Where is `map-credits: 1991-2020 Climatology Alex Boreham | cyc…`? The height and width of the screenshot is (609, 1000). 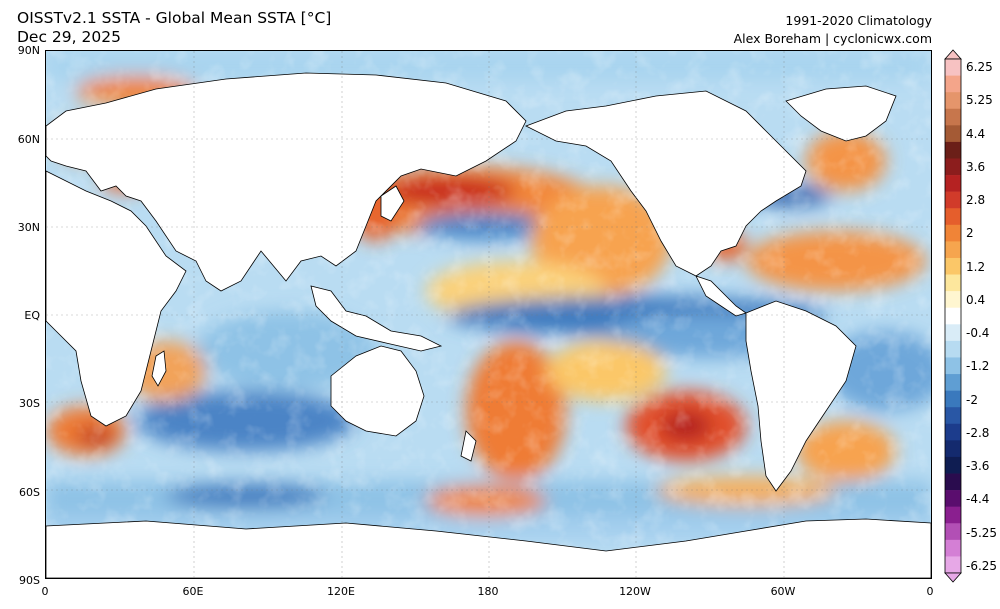 map-credits: 1991-2020 Climatology Alex Boreham | cyc… is located at coordinates (833, 30).